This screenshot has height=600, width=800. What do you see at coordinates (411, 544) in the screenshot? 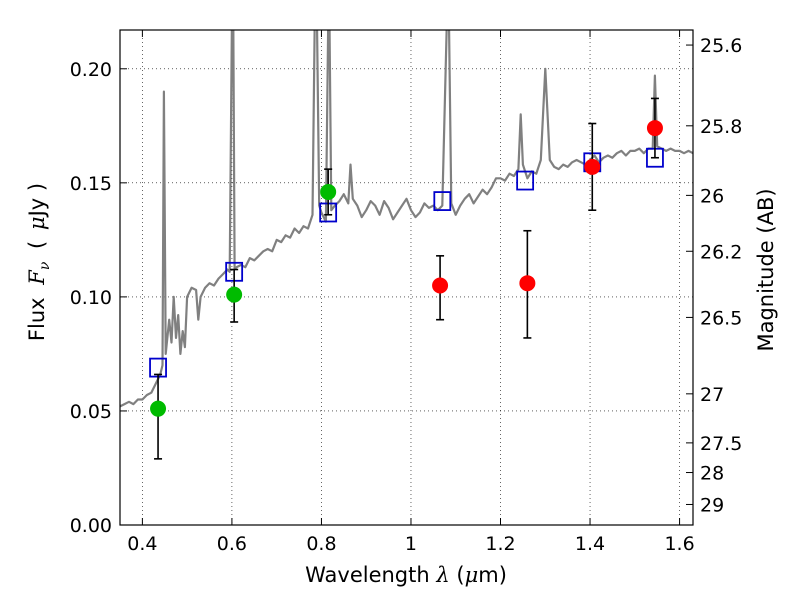
I see `x-tick-label: 1` at bounding box center [411, 544].